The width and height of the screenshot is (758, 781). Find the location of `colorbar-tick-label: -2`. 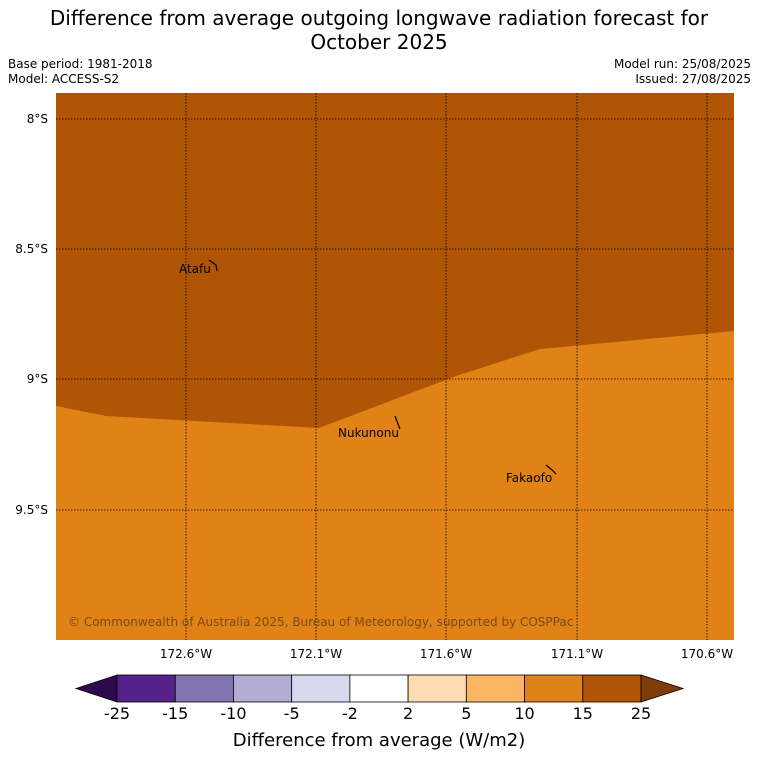

colorbar-tick-label: -2 is located at coordinates (349, 713).